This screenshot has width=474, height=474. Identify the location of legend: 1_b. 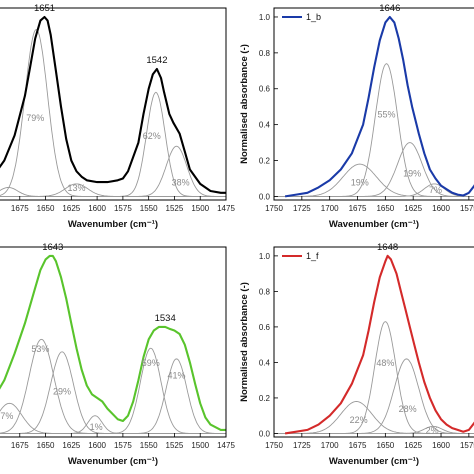
(301, 17).